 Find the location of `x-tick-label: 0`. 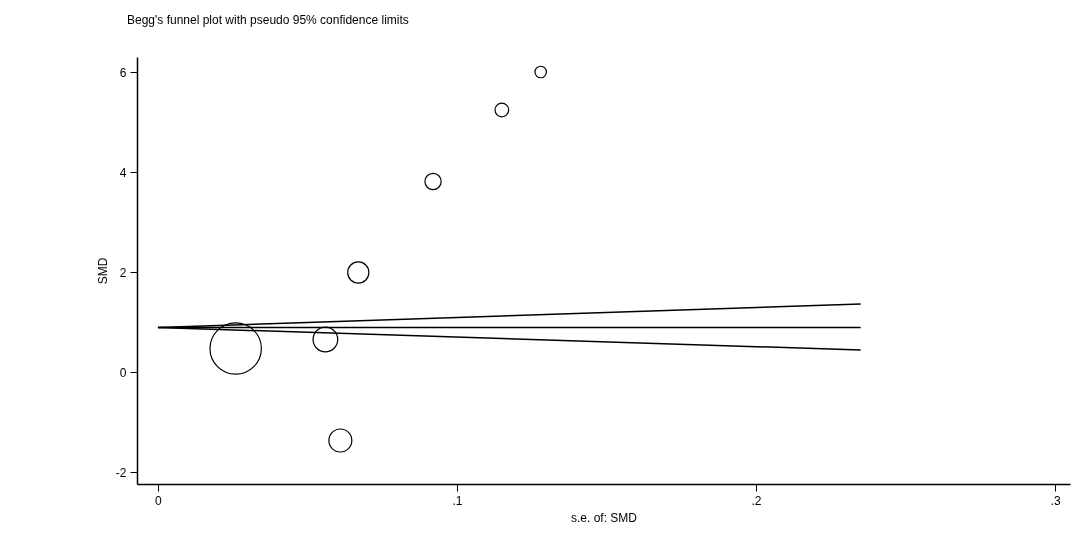

x-tick-label: 0 is located at coordinates (159, 500).